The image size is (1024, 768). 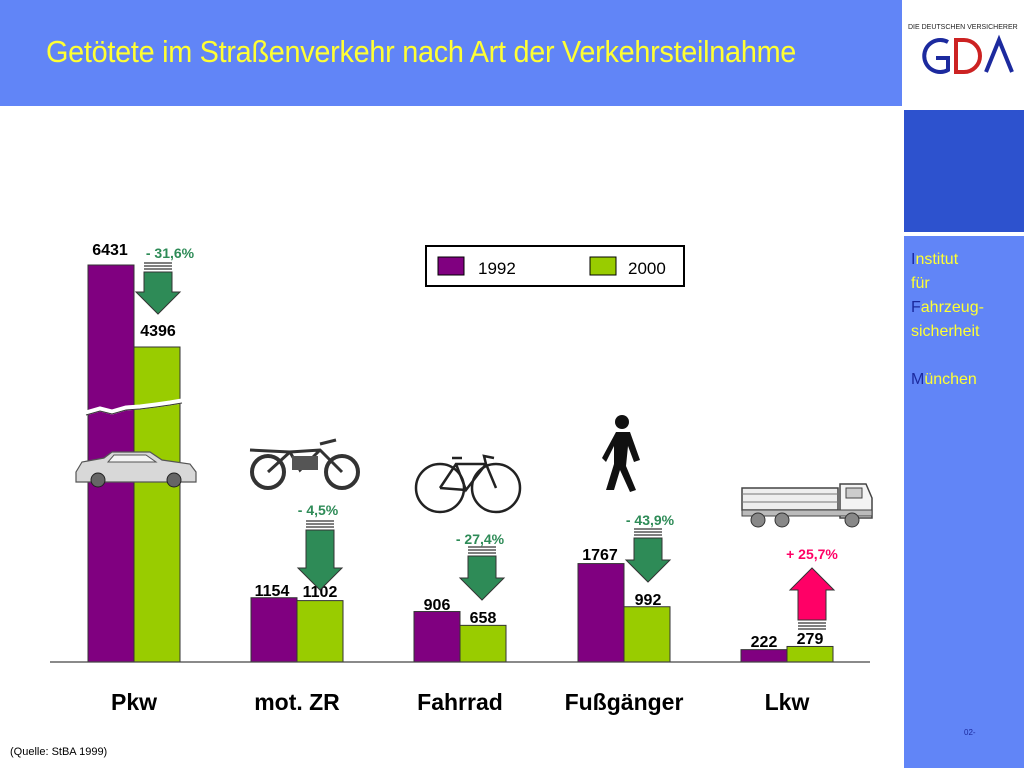 What do you see at coordinates (812, 598) in the screenshot?
I see `arrow-up-icon` at bounding box center [812, 598].